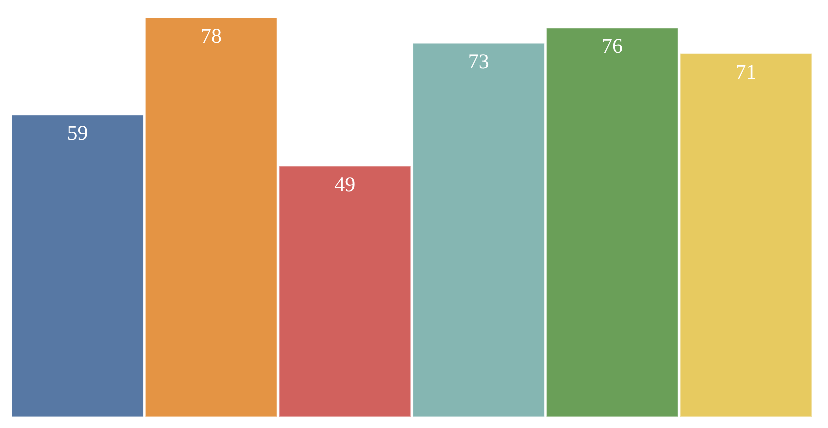 This screenshot has height=428, width=828. Describe the element at coordinates (345, 184) in the screenshot. I see `data-label: 49` at that location.